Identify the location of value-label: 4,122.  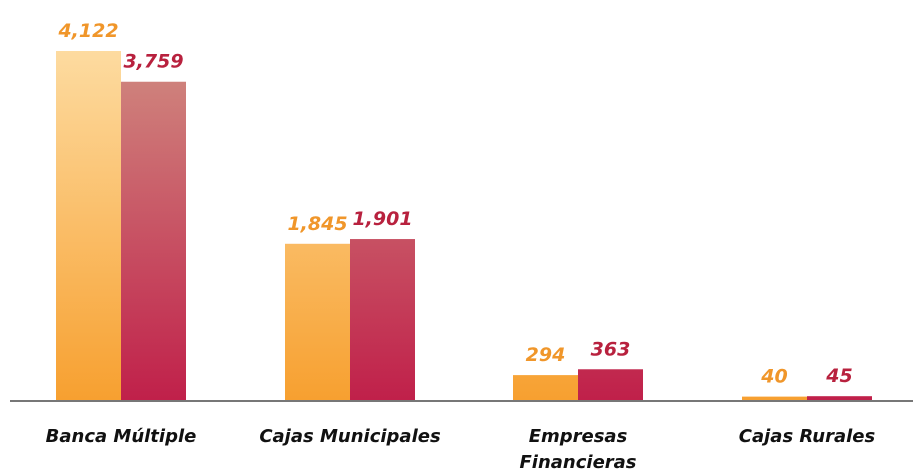
(87, 31).